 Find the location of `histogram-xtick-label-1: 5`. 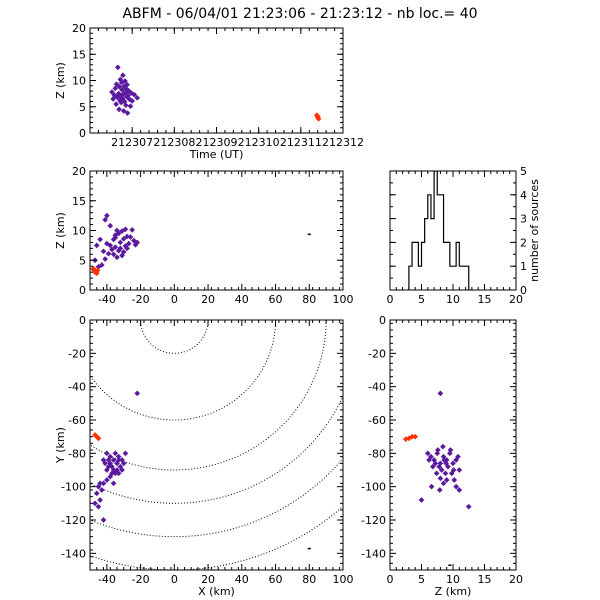

histogram-xtick-label-1: 5 is located at coordinates (421, 299).